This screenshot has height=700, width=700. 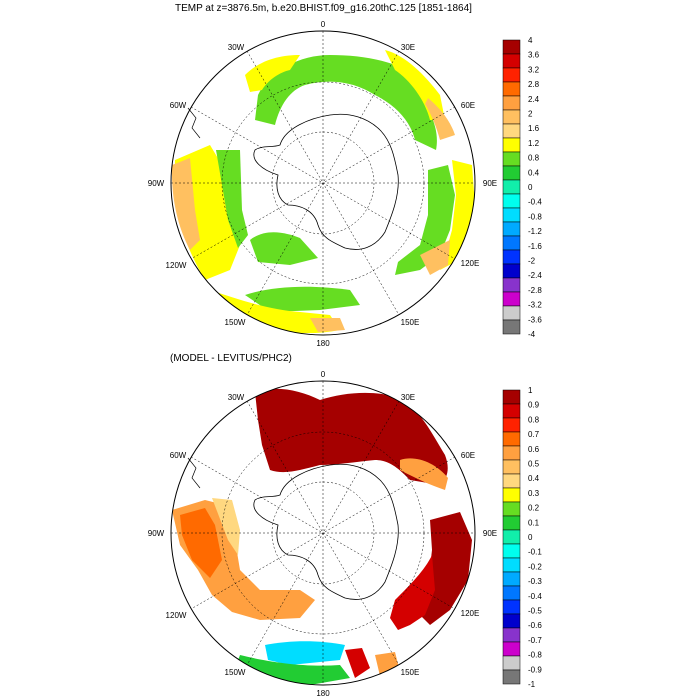 I want to click on colorbar-label: 3.6, so click(x=534, y=55).